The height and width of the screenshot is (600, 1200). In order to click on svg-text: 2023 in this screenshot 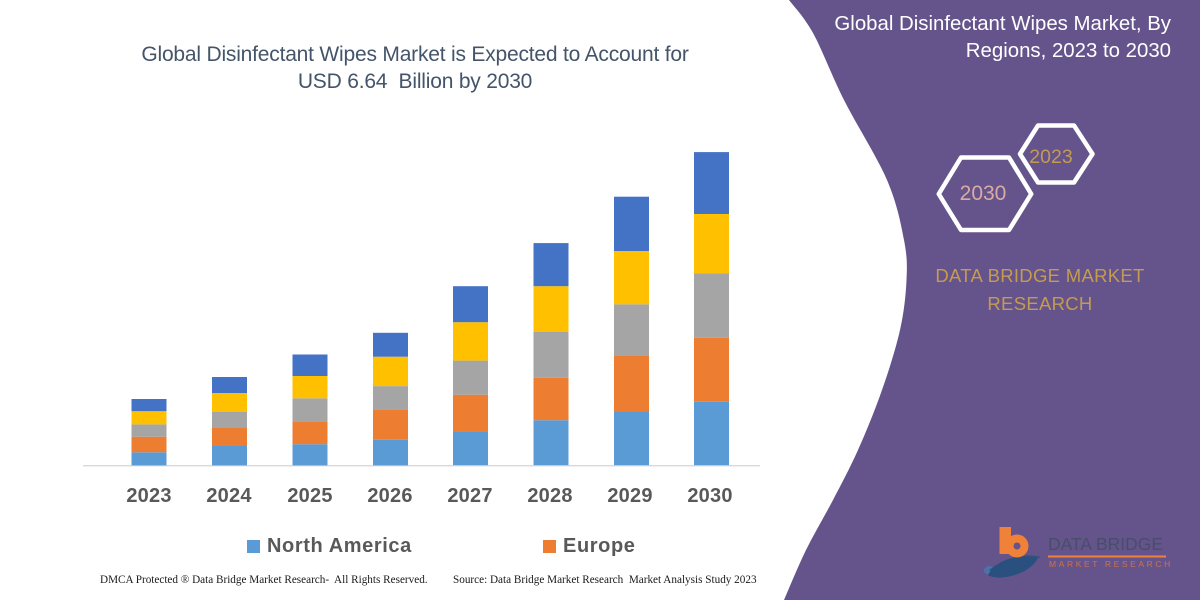, I will do `click(1050, 157)`.